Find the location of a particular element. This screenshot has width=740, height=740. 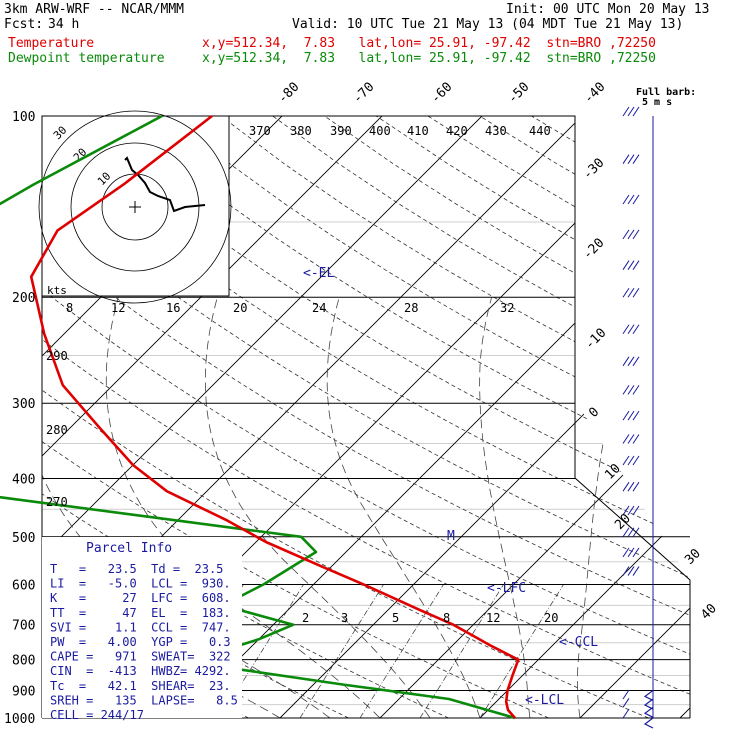

mixing-ratio-line is located at coordinates (521, 651).